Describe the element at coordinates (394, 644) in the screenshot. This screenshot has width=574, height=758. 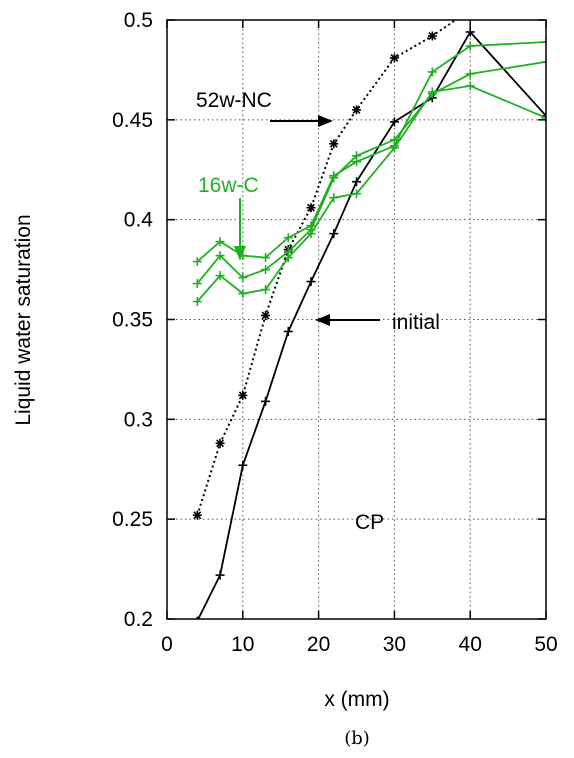
I see `x-tick-label: 30` at that location.